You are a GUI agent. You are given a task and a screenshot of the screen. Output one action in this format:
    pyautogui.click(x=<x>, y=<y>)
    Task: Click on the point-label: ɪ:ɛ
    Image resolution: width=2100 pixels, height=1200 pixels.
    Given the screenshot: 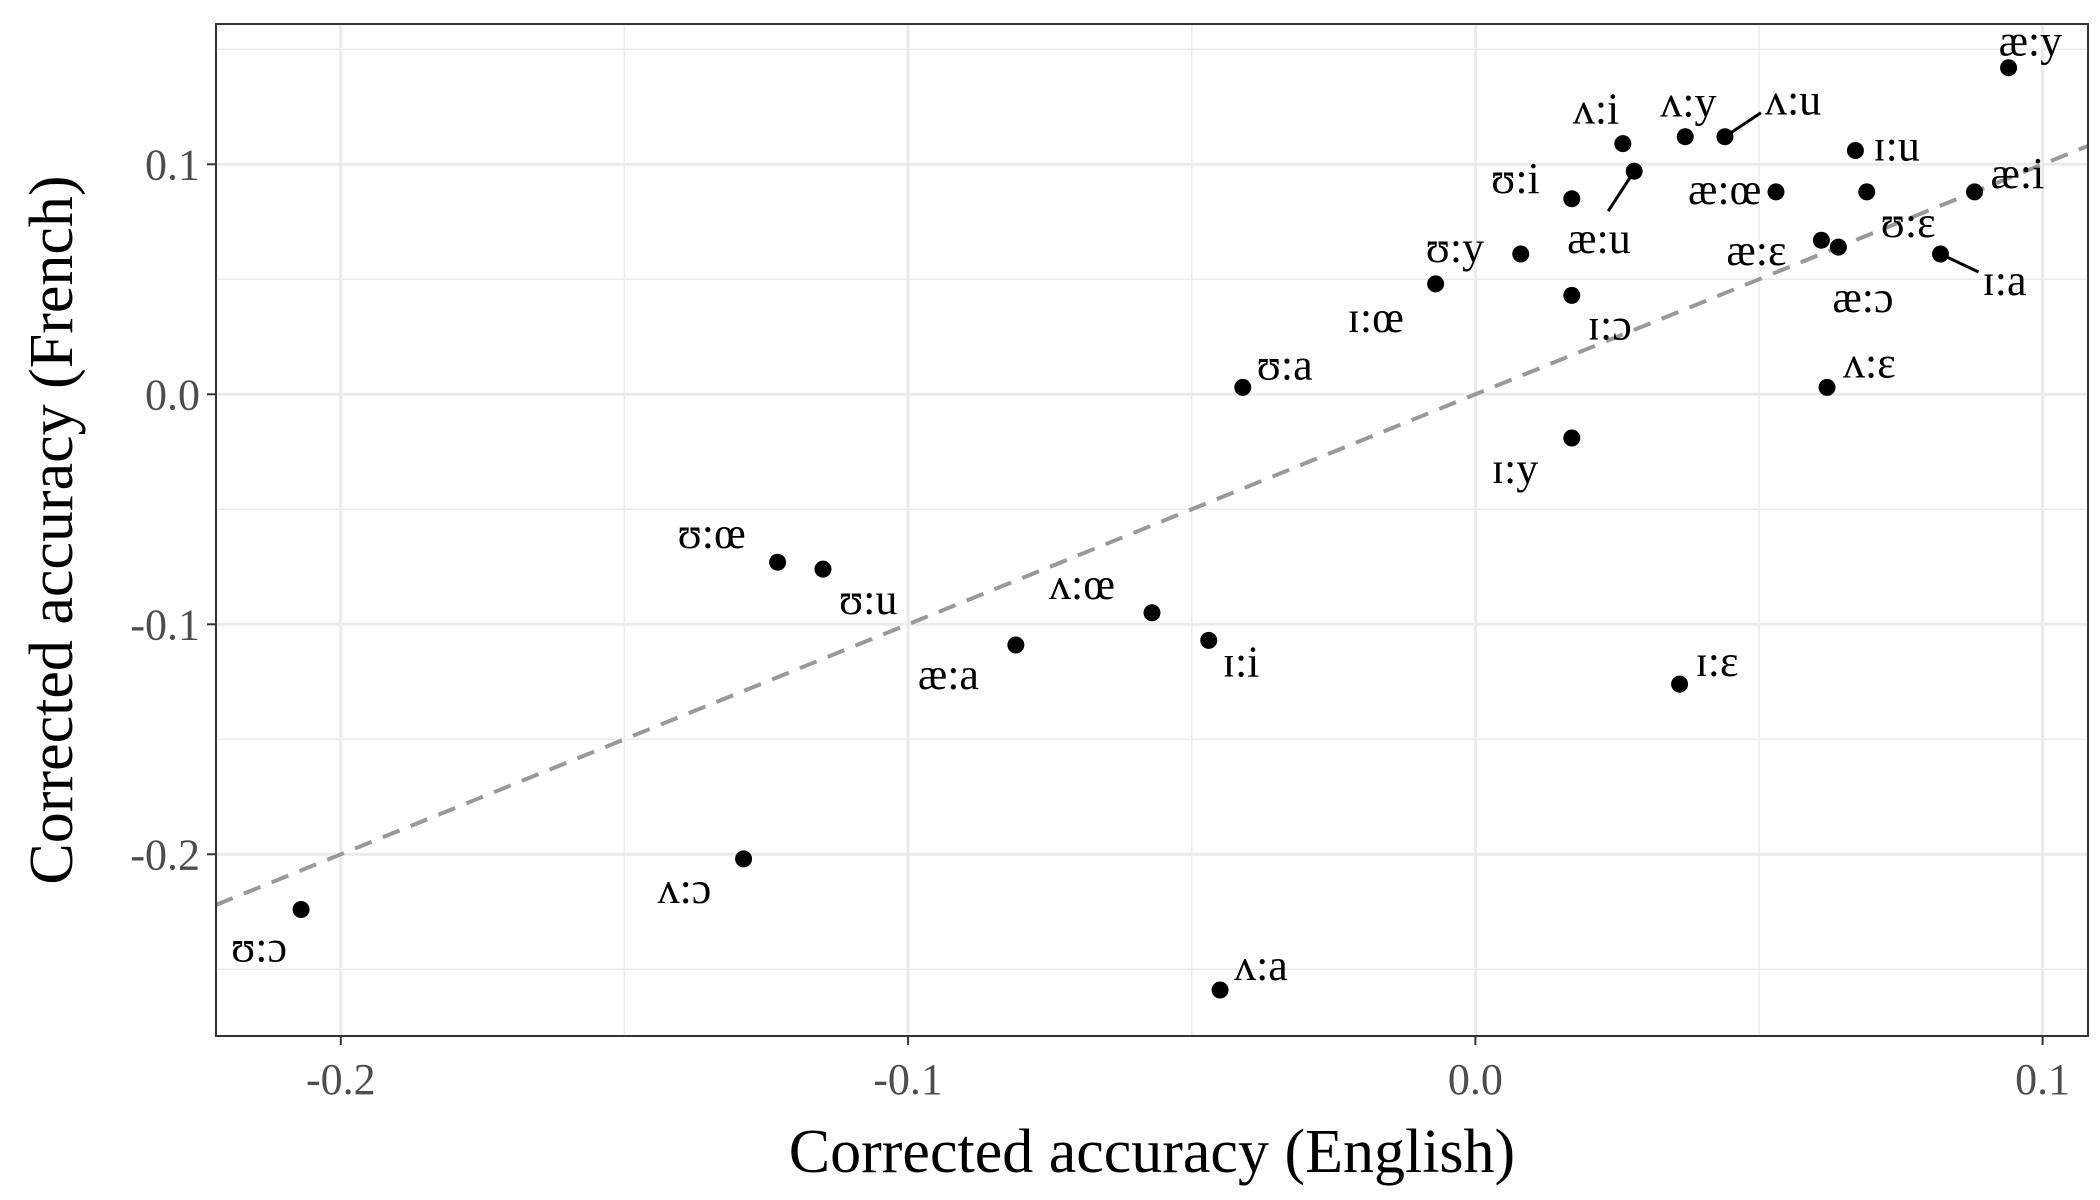 What is the action you would take?
    pyautogui.click(x=1717, y=661)
    